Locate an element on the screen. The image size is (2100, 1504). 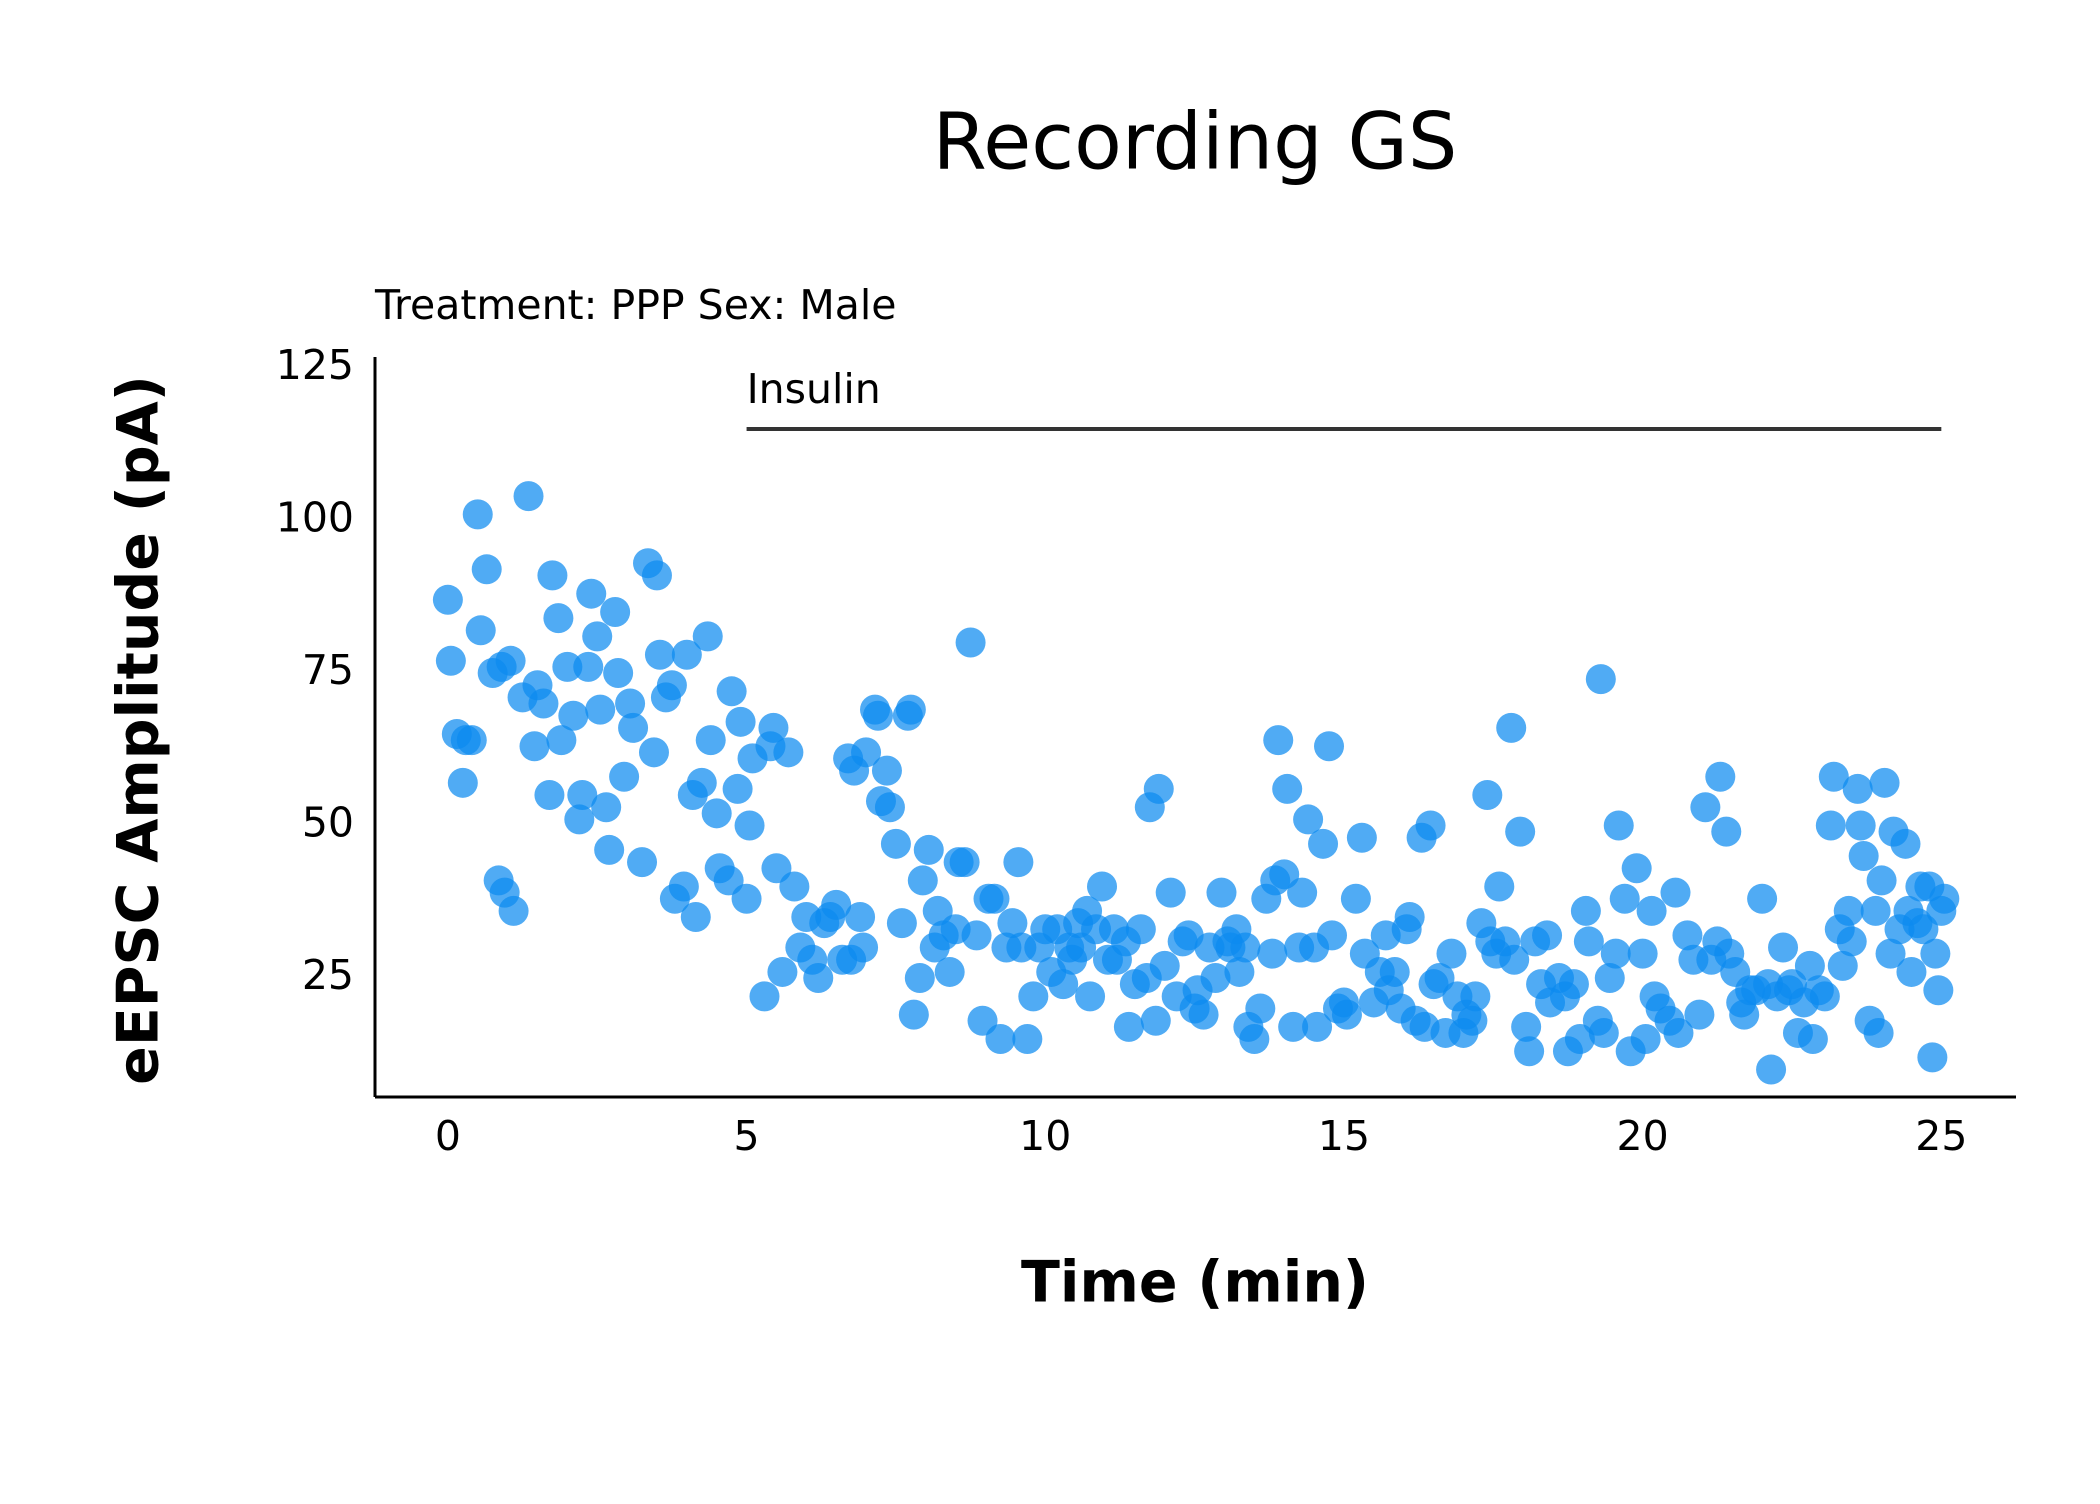
x-tick-label: 5 is located at coordinates (747, 1136).